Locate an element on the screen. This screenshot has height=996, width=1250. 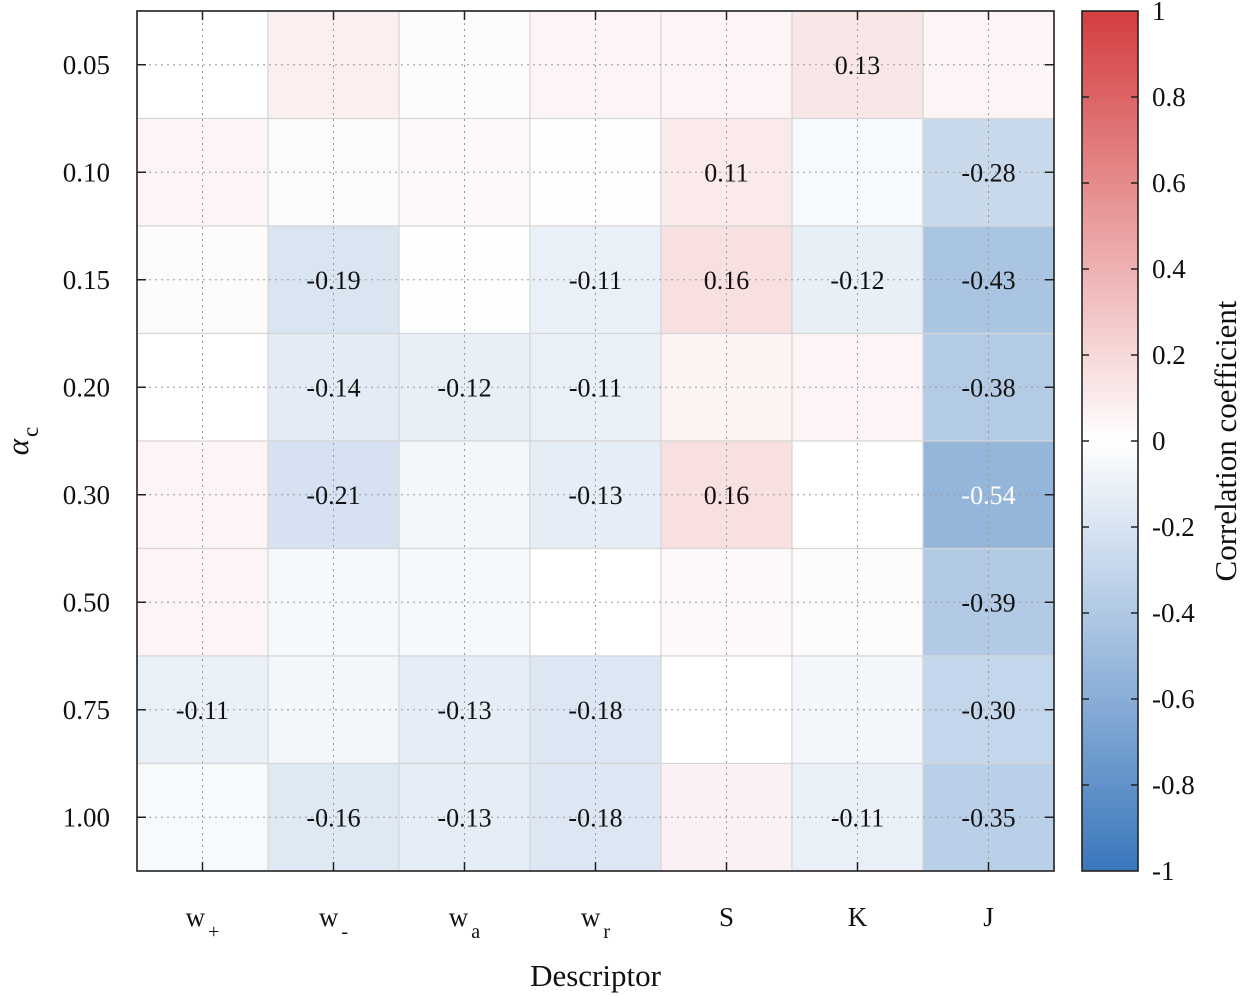
y-axis-title-sub: c is located at coordinates (30, 432).